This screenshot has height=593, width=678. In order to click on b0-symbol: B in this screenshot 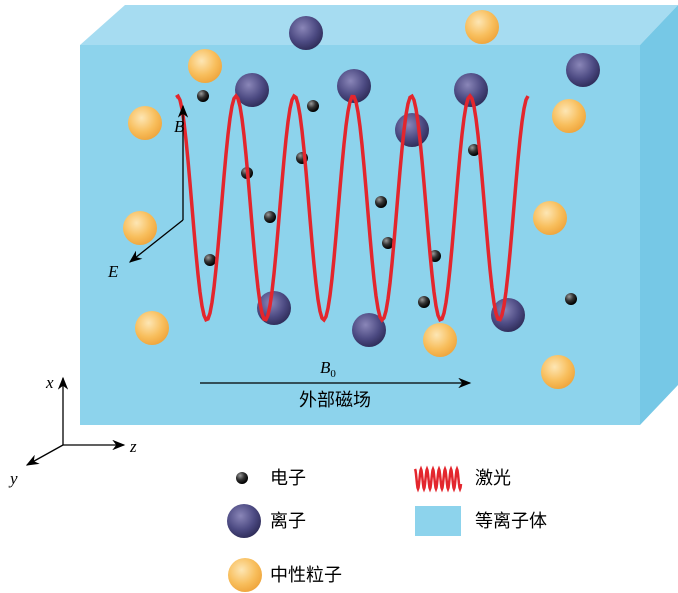, I will do `click(325, 367)`.